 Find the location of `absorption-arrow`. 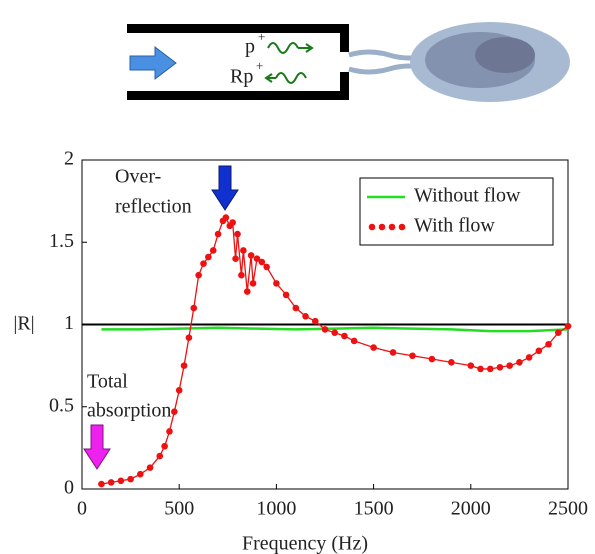

absorption-arrow is located at coordinates (97, 447).